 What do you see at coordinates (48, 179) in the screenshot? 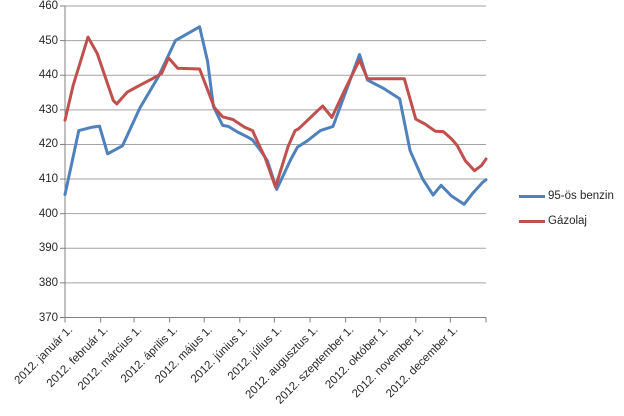
I see `y-axis-label: 410` at bounding box center [48, 179].